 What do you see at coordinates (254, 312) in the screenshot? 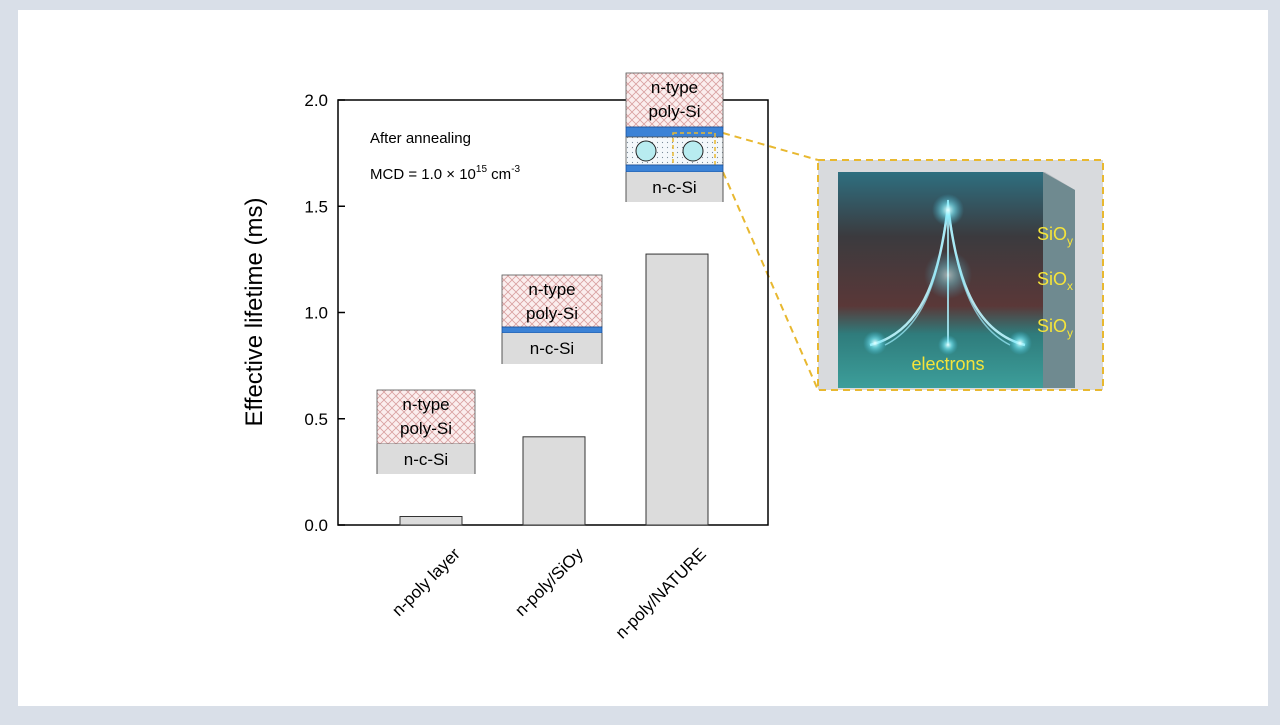
I see `y-axis-label: Effective lifetime (ms)` at bounding box center [254, 312].